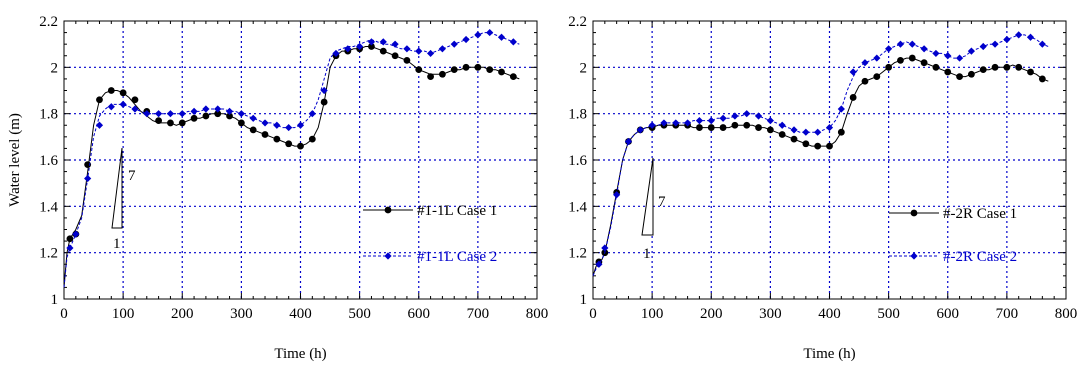 This screenshot has height=366, width=1084. I want to click on y-tick-label: 2.2, so click(48, 22).